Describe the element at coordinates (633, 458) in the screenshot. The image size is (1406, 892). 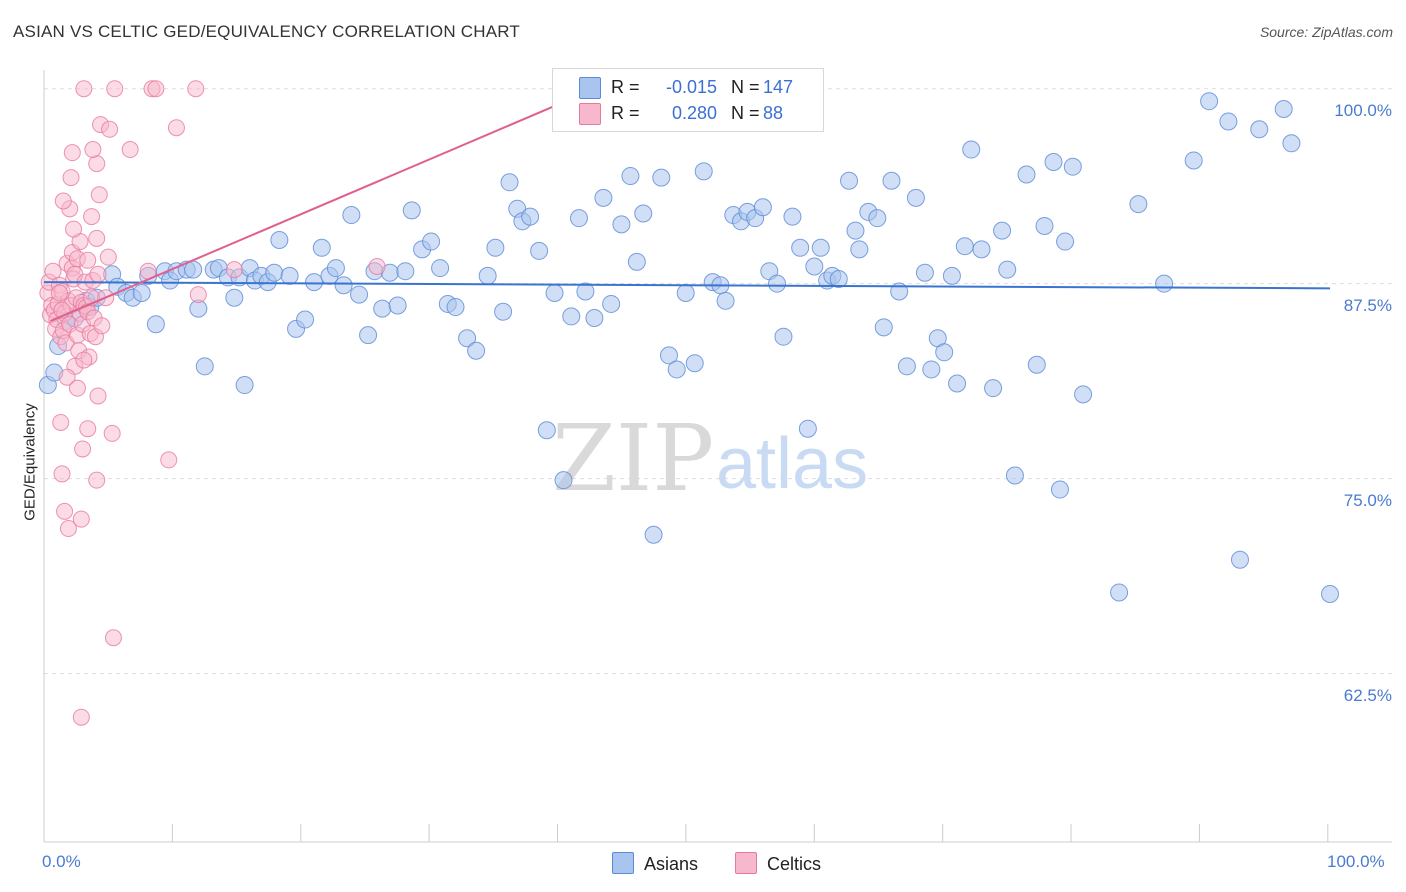
I see `watermark-zip: ZIP` at that location.